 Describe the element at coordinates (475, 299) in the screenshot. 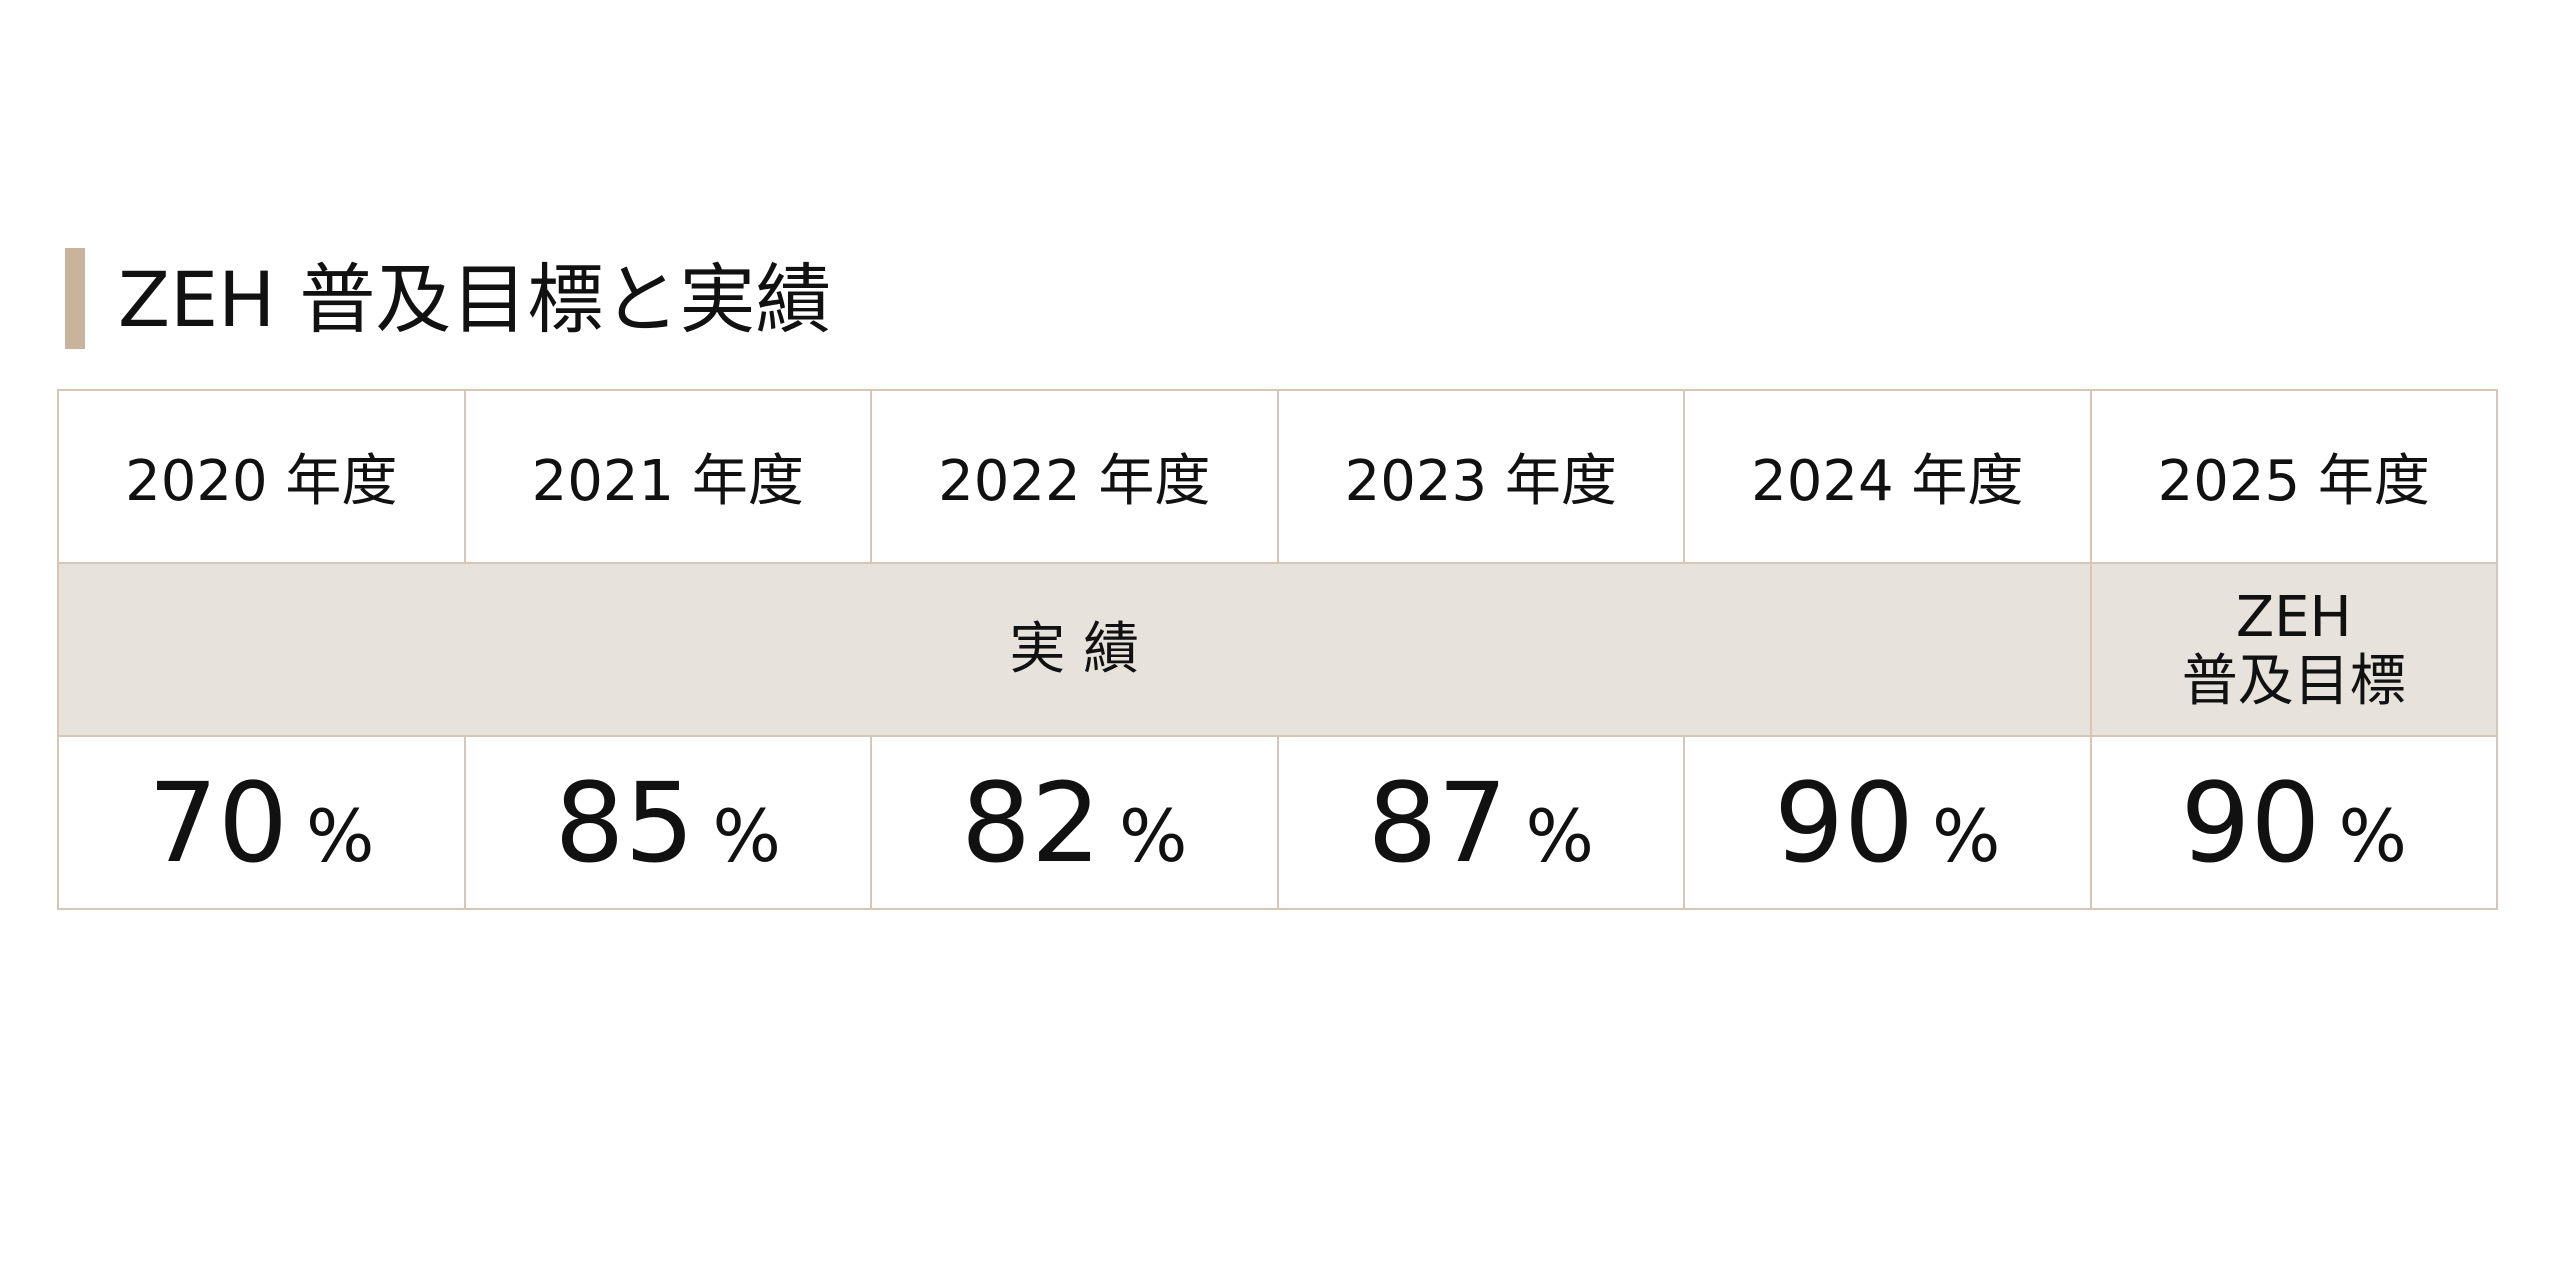

I see `title: ZEH 普及目標と実績` at that location.